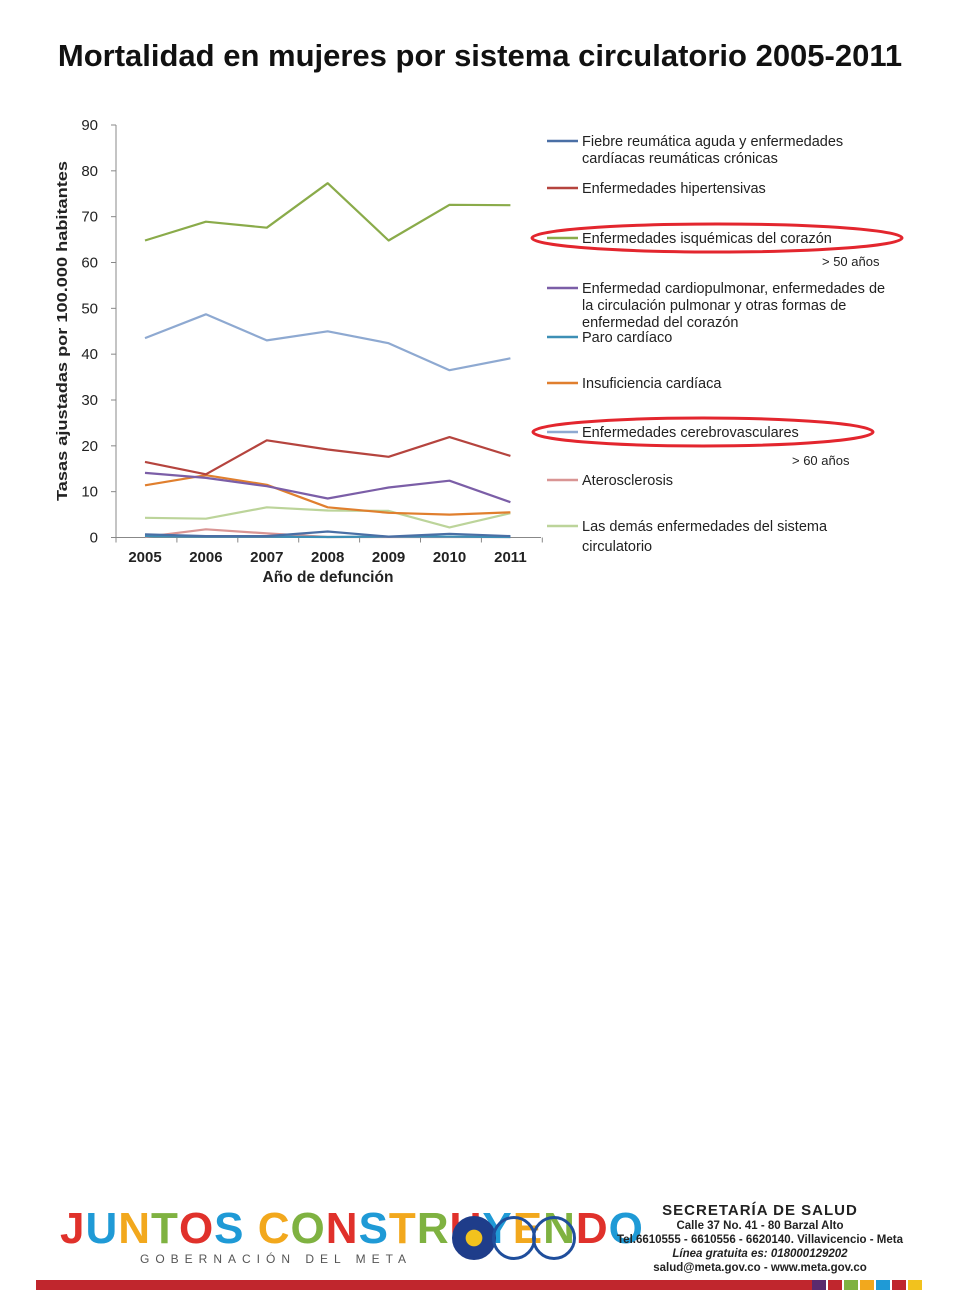  What do you see at coordinates (680, 159) in the screenshot?
I see `legend-entry-line: cardíacas reumáticas crónicas` at bounding box center [680, 159].